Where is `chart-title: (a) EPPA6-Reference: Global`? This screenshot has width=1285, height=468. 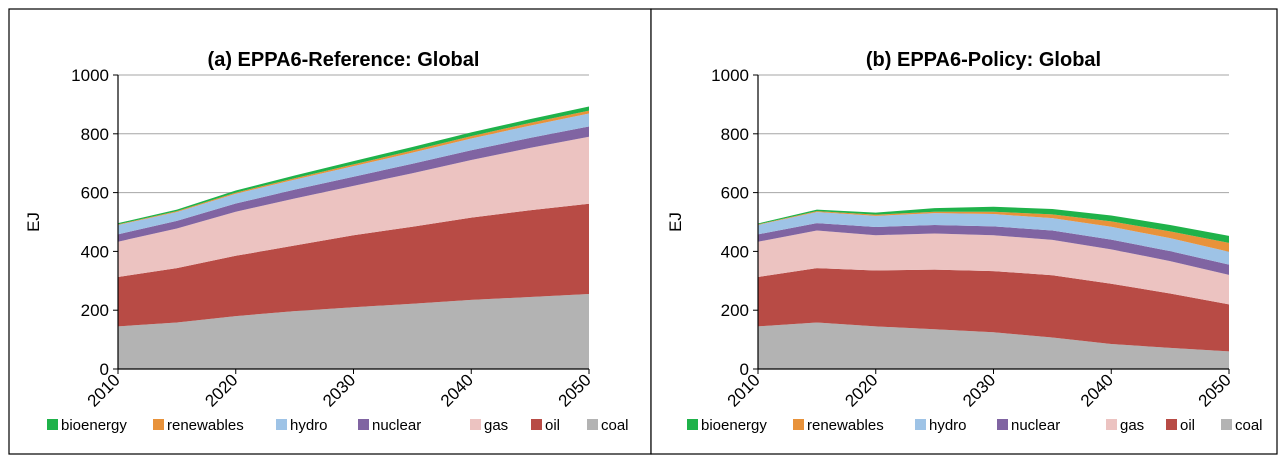 chart-title: (a) EPPA6-Reference: Global is located at coordinates (344, 60).